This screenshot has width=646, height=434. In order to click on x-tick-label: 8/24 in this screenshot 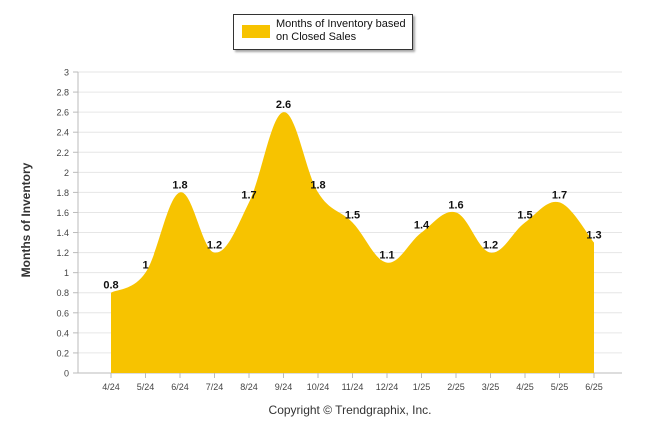, I will do `click(249, 387)`.